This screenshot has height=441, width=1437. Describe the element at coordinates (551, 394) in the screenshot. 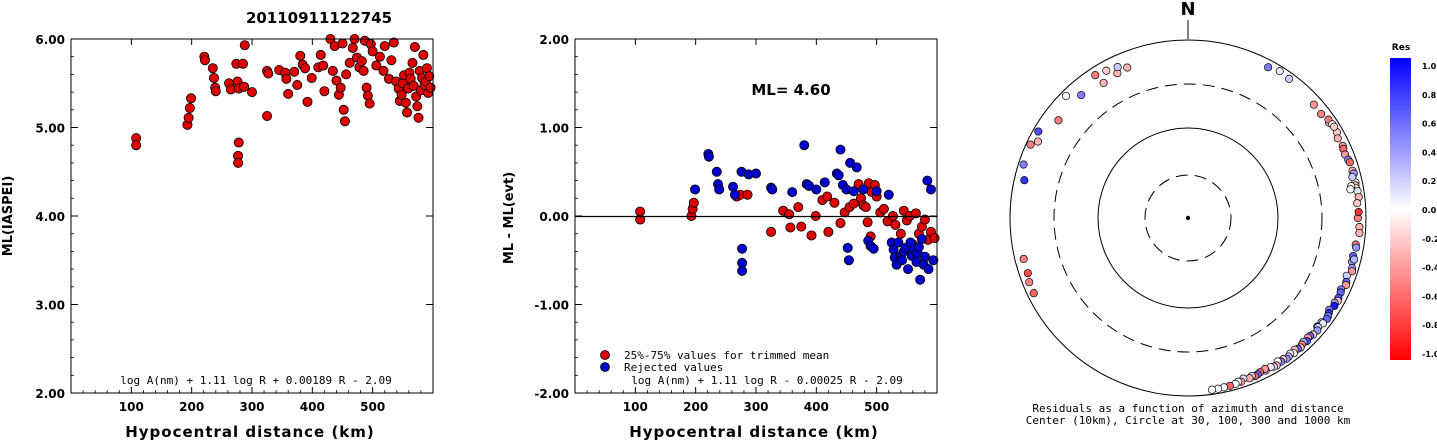

I see `y-tick-label: -2.00` at that location.